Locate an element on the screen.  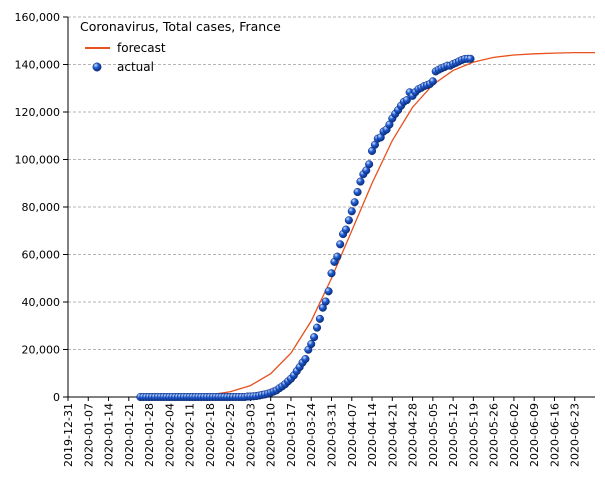
y-tick-label: 140,000 is located at coordinates (38, 65).